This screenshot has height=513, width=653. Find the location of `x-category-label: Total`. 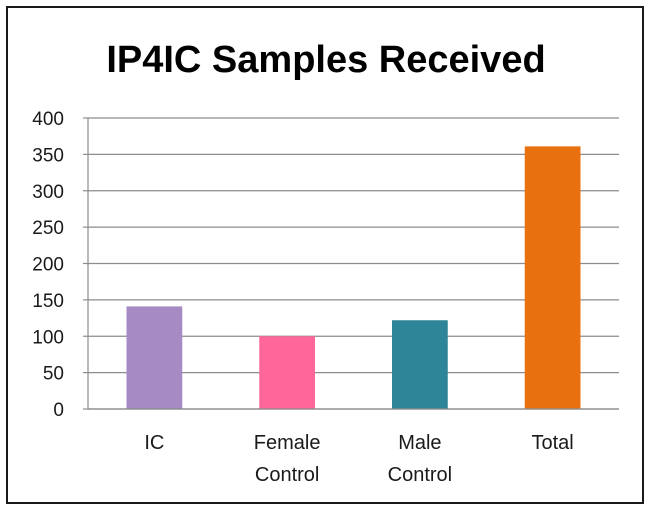

x-category-label: Total is located at coordinates (553, 443).